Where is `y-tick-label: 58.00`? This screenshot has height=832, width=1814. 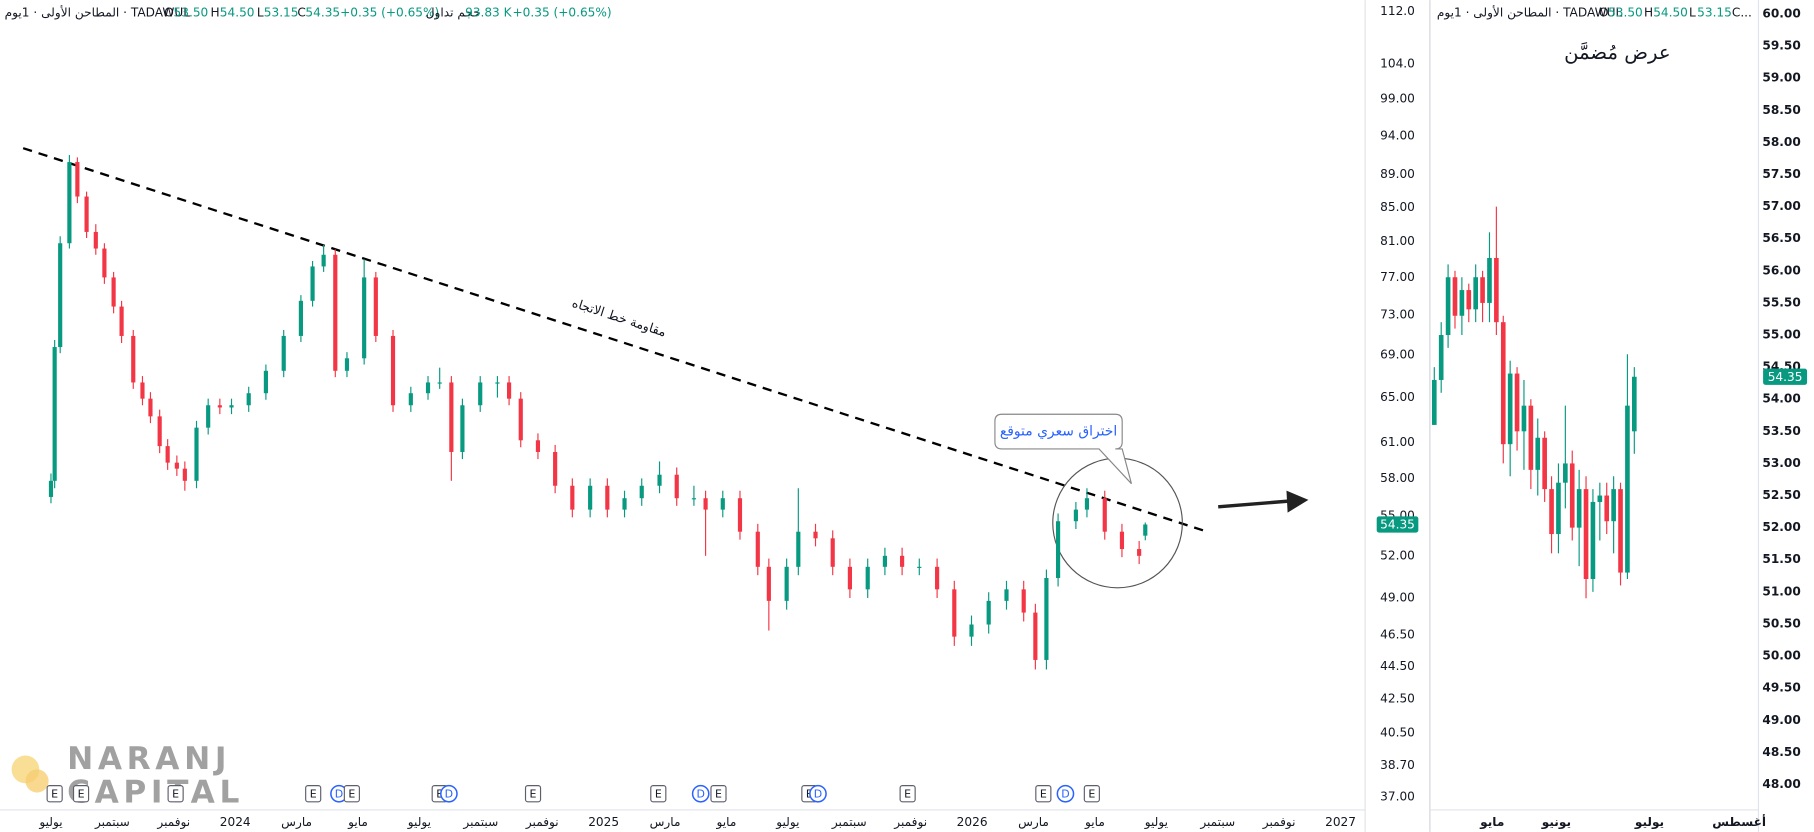
y-tick-label: 58.00 is located at coordinates (1781, 142).